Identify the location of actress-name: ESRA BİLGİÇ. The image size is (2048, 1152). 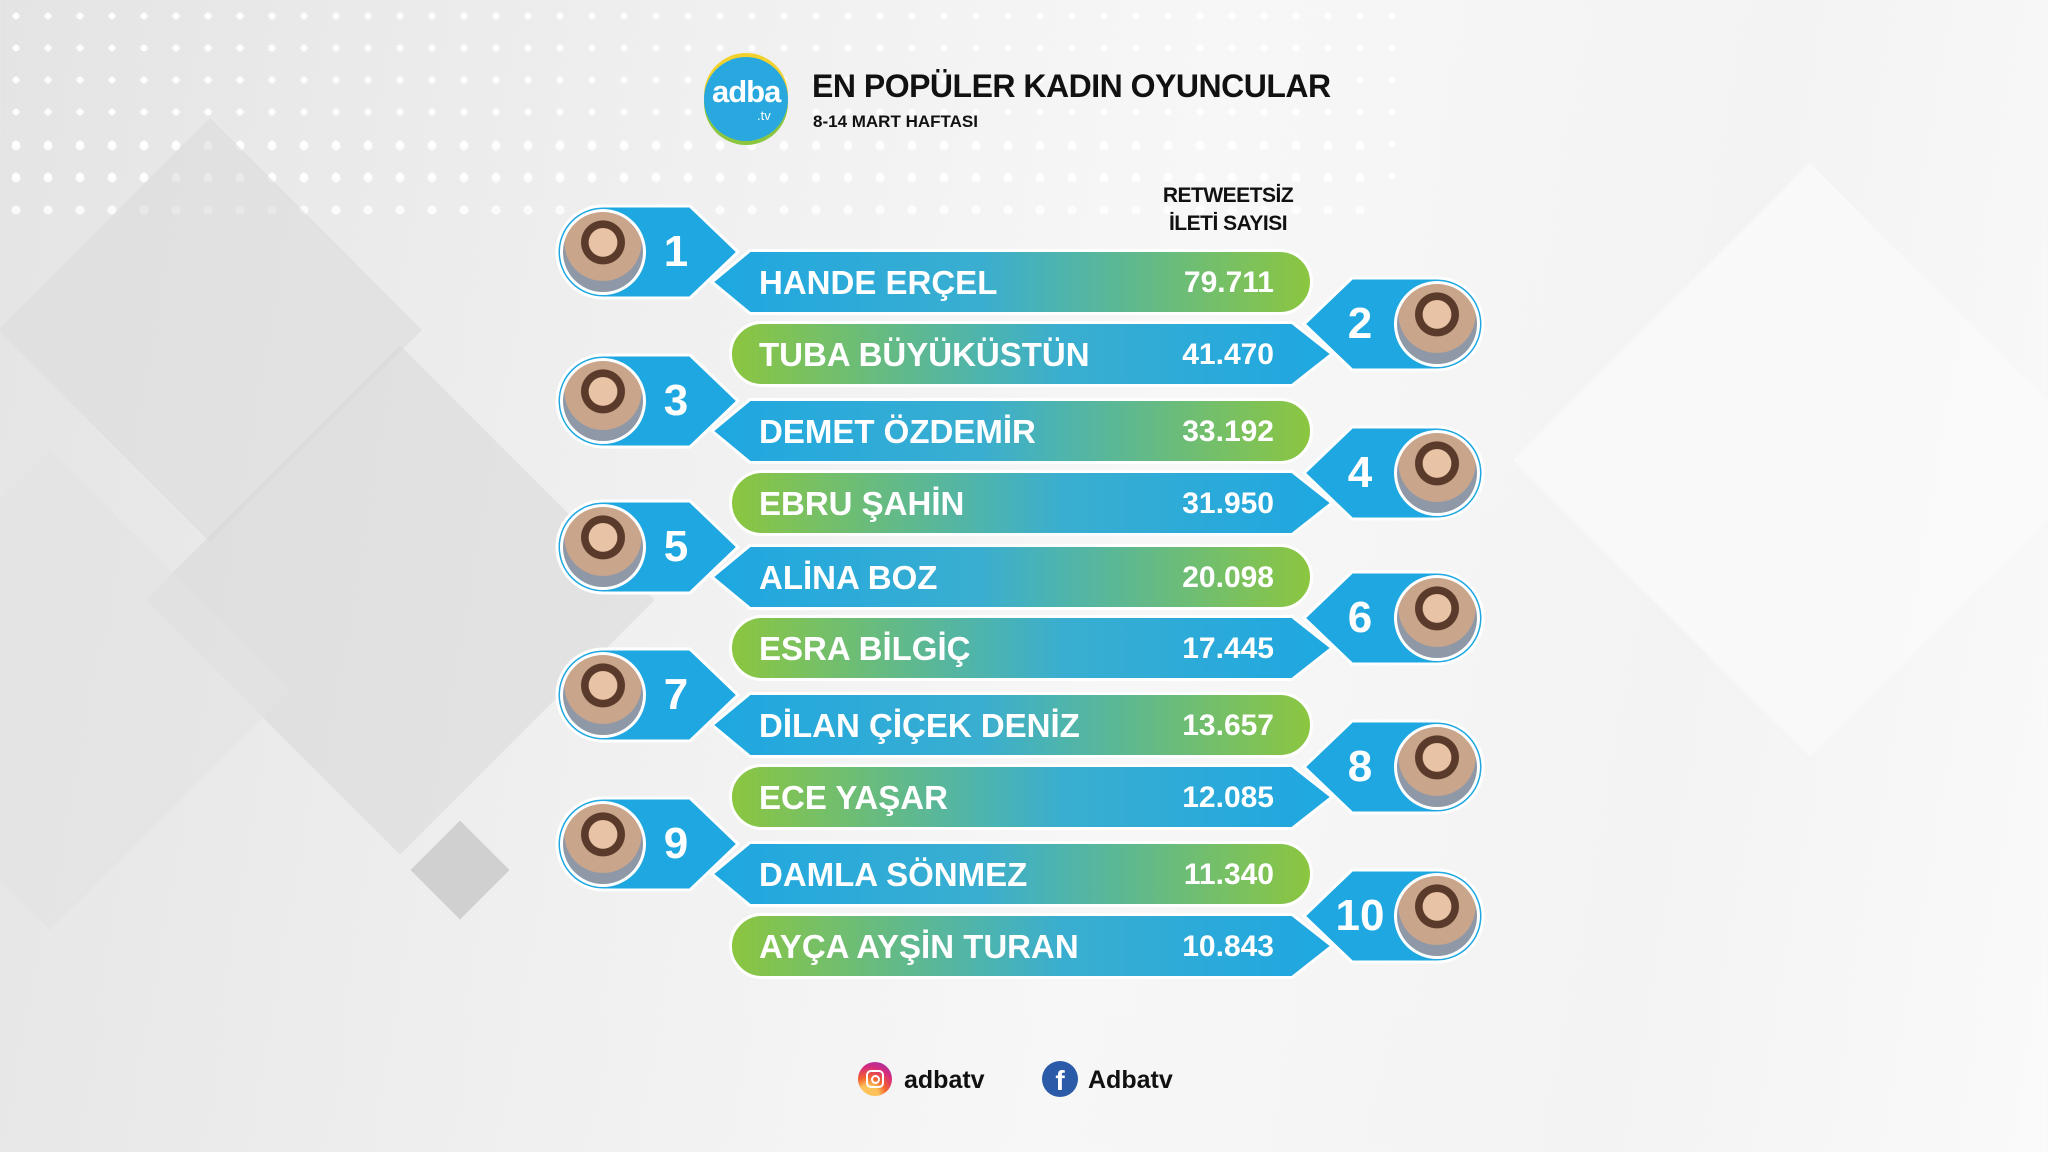
(865, 648).